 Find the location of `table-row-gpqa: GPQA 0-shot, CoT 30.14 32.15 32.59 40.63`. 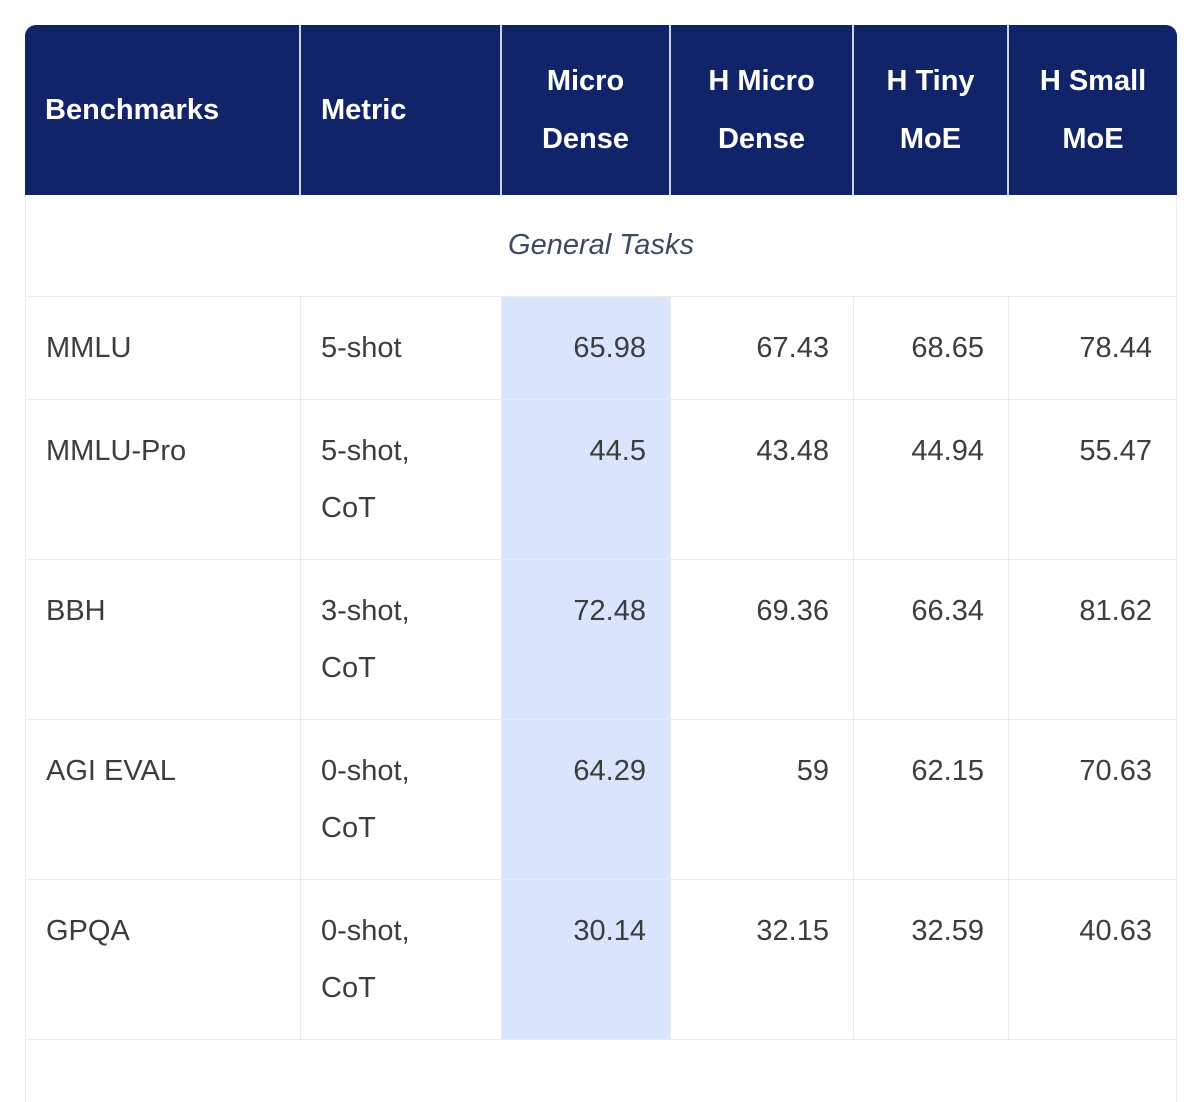

table-row-gpqa: GPQA 0-shot, CoT 30.14 32.15 32.59 40.63 is located at coordinates (601, 960).